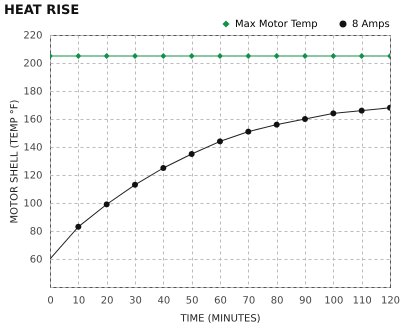 This screenshot has width=404, height=335. I want to click on legend-label: 8 Amps, so click(371, 24).